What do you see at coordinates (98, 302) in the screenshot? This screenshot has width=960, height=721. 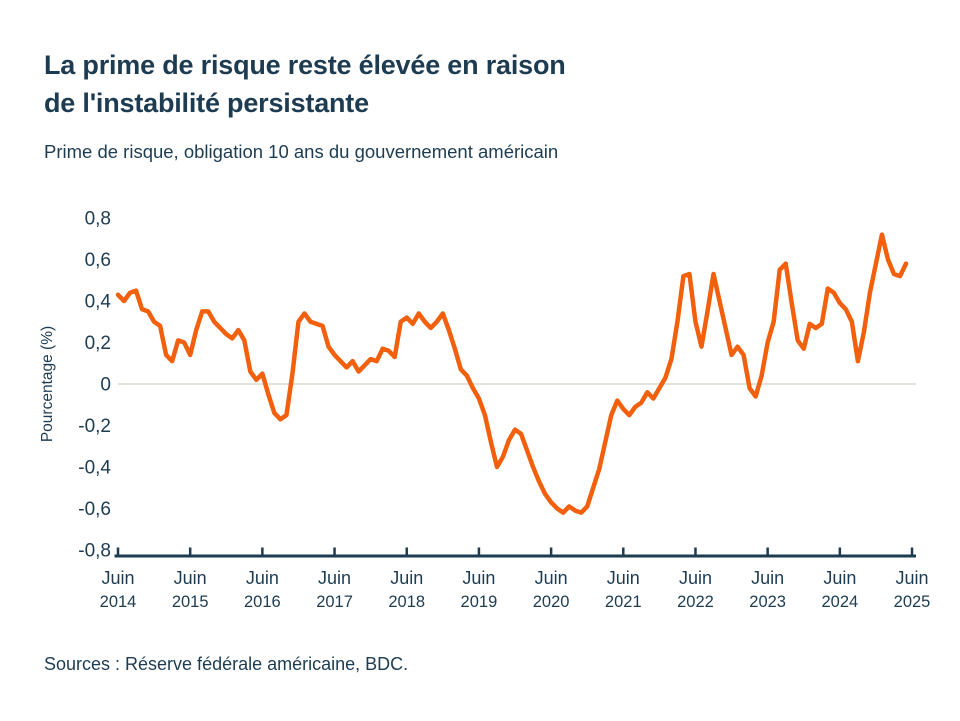 I see `y-tick-label: 0,4` at bounding box center [98, 302].